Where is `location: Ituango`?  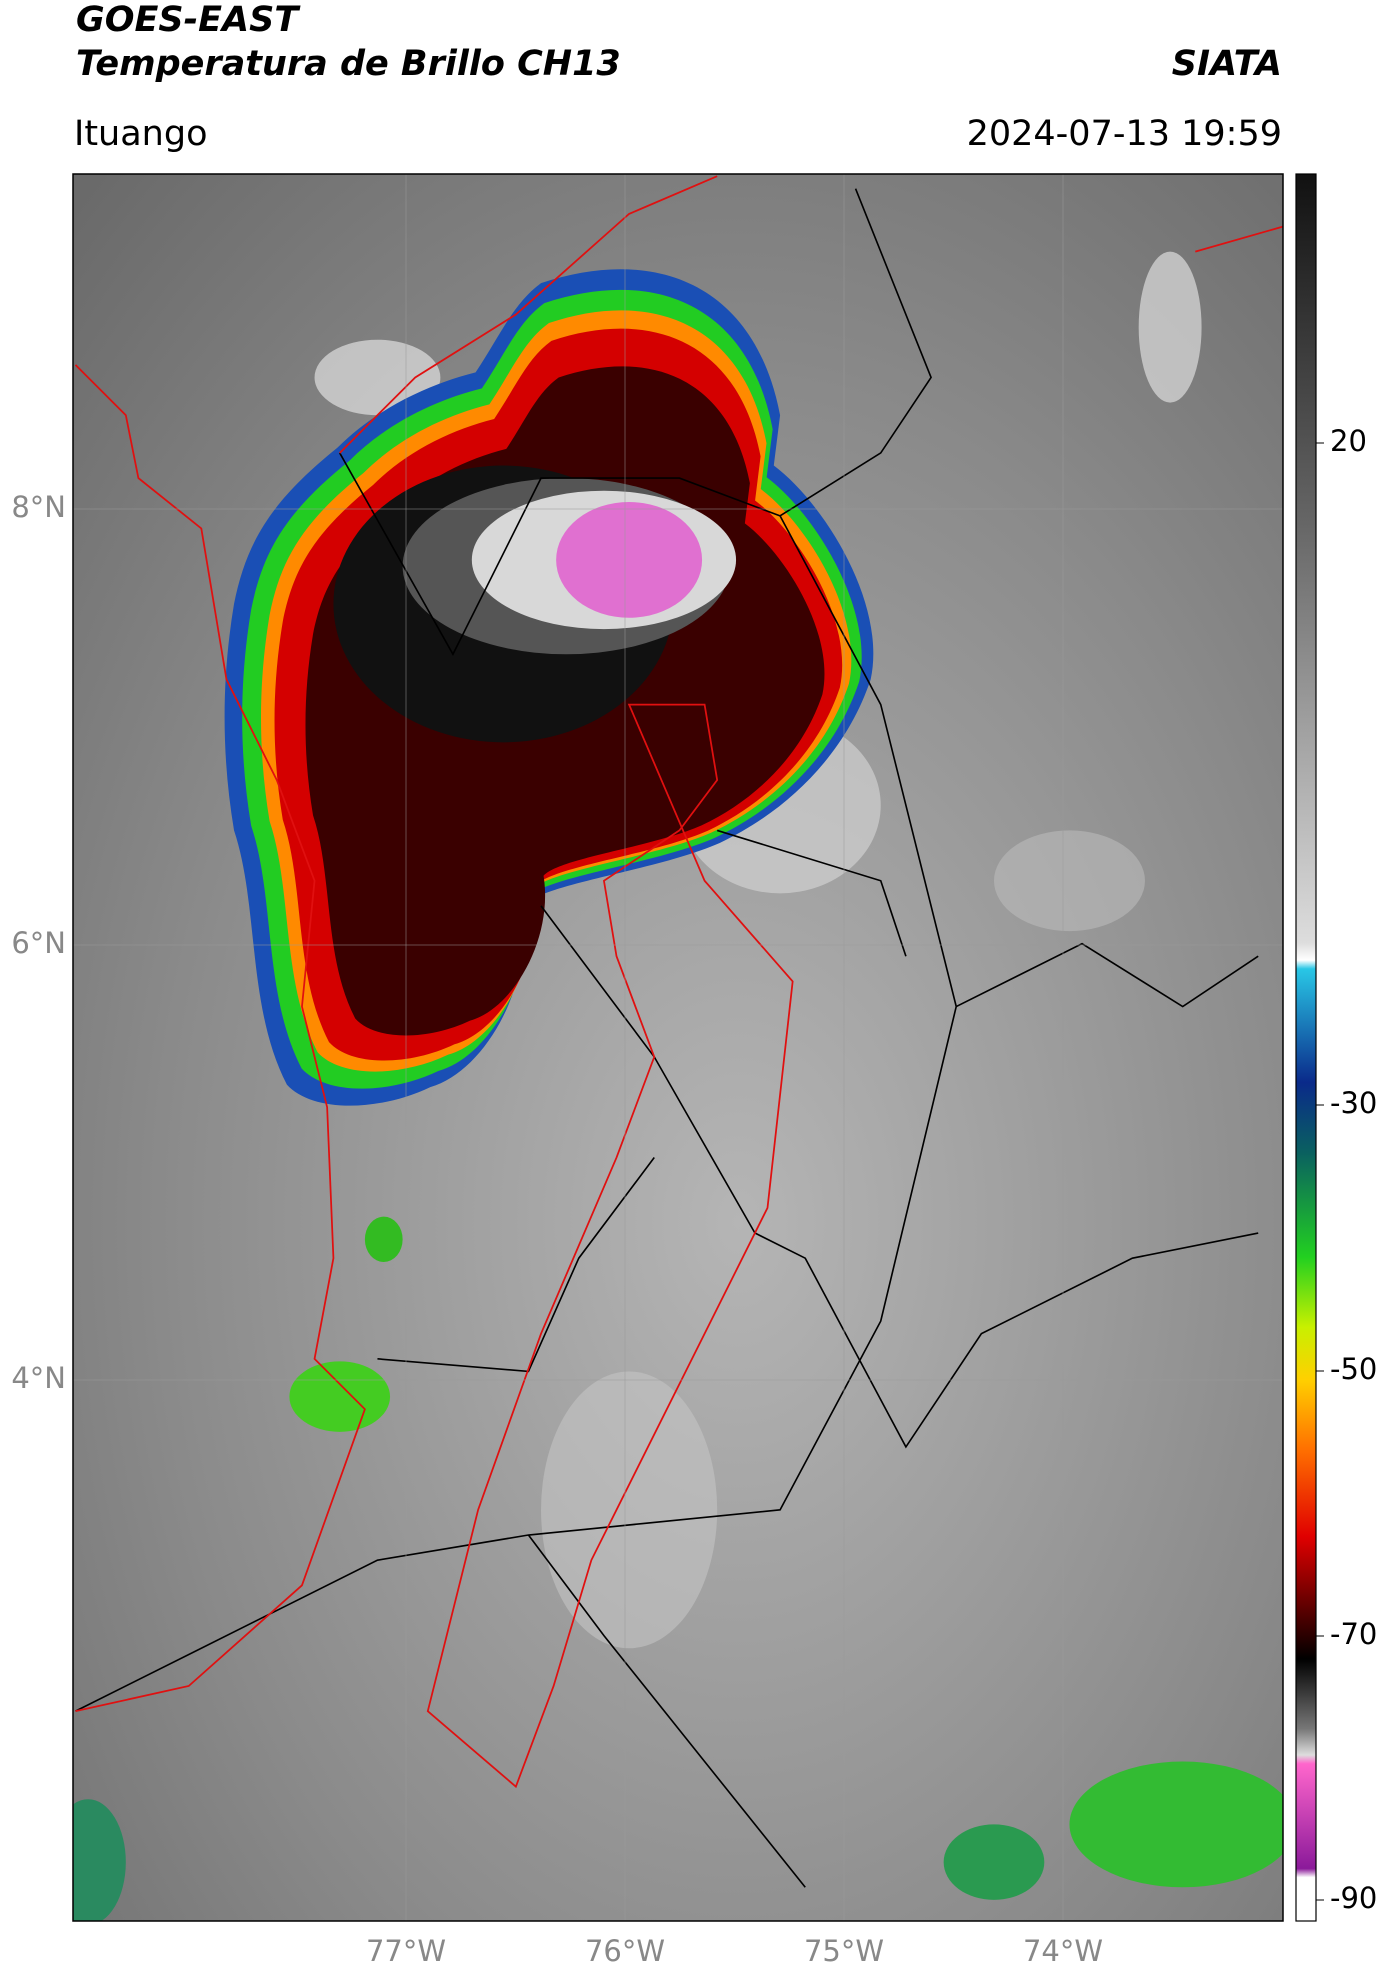 location: Ituango is located at coordinates (141, 134).